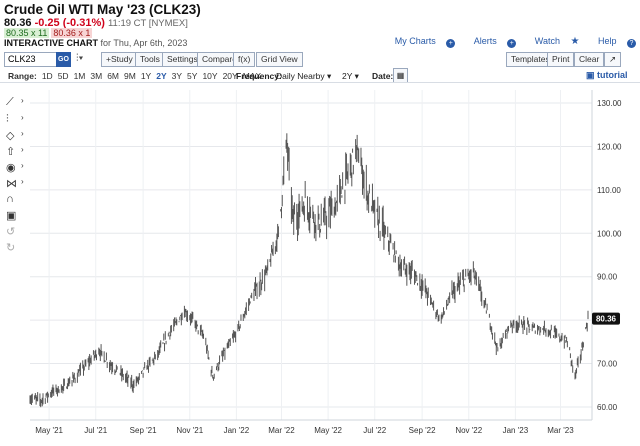 This screenshot has height=446, width=640. What do you see at coordinates (72, 33) in the screenshot?
I see `ask-badge: 80.36 x 1` at bounding box center [72, 33].